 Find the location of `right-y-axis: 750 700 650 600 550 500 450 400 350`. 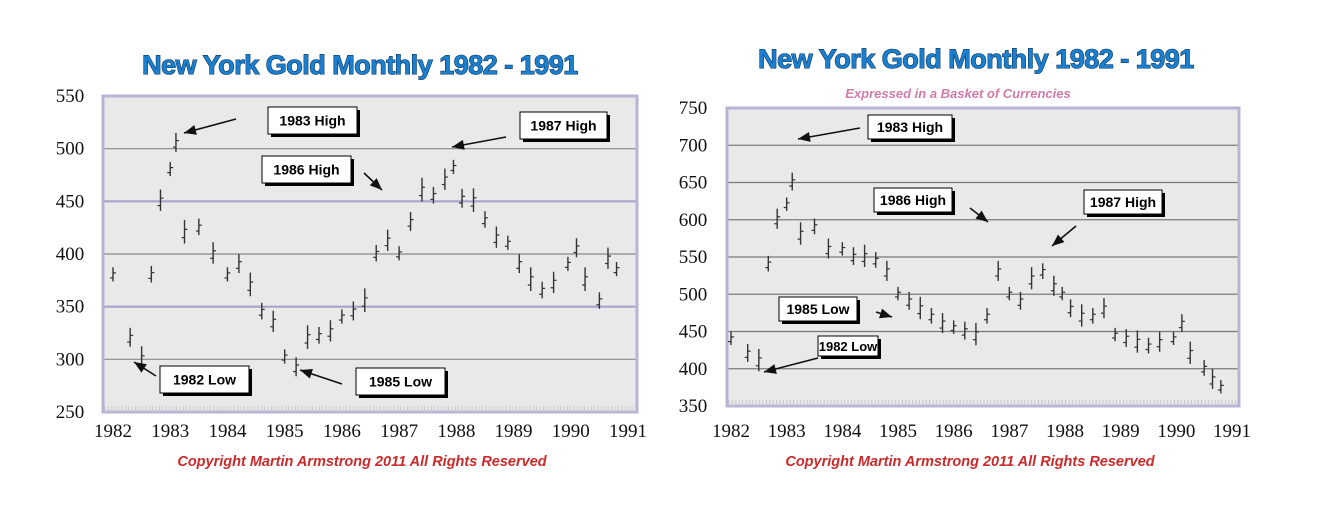

right-y-axis: 750 700 650 600 550 500 450 400 350 is located at coordinates (693, 257).